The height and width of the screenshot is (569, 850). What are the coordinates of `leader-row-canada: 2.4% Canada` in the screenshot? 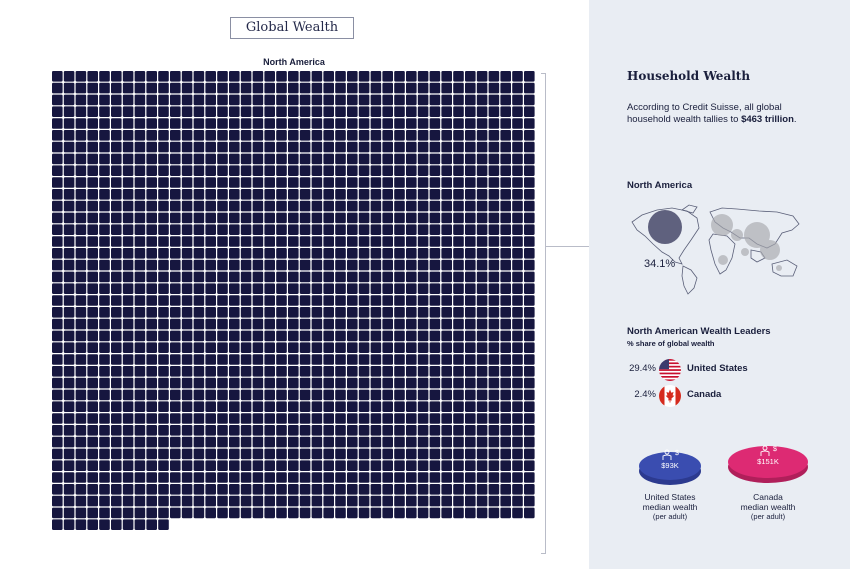 It's located at (727, 396).